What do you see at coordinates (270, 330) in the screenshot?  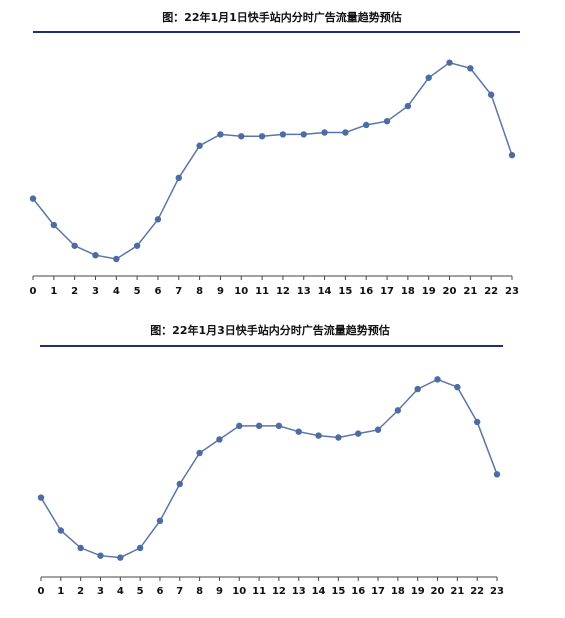 I see `chart-2-title: 图：22年1月3日快手站内分时广告流量趋势预估` at bounding box center [270, 330].